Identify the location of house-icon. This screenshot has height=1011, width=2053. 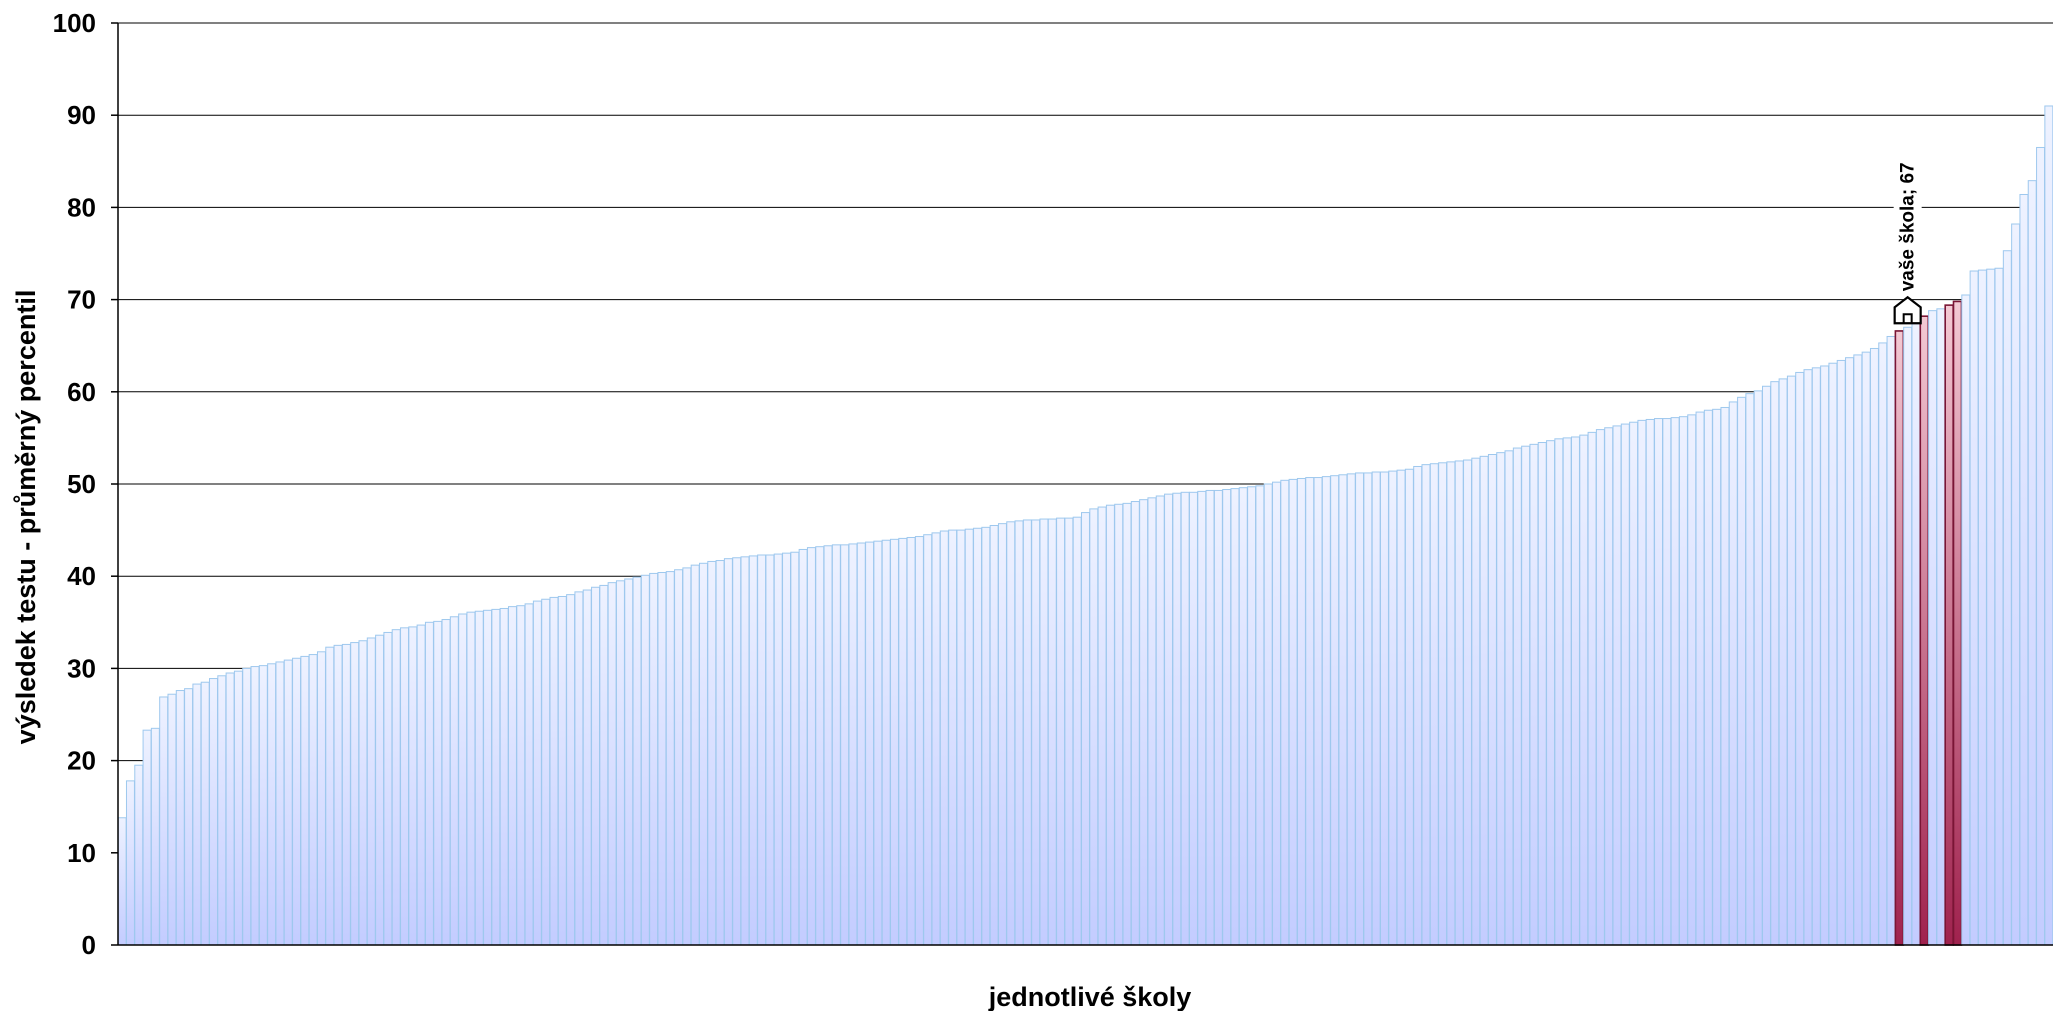
(1907, 310).